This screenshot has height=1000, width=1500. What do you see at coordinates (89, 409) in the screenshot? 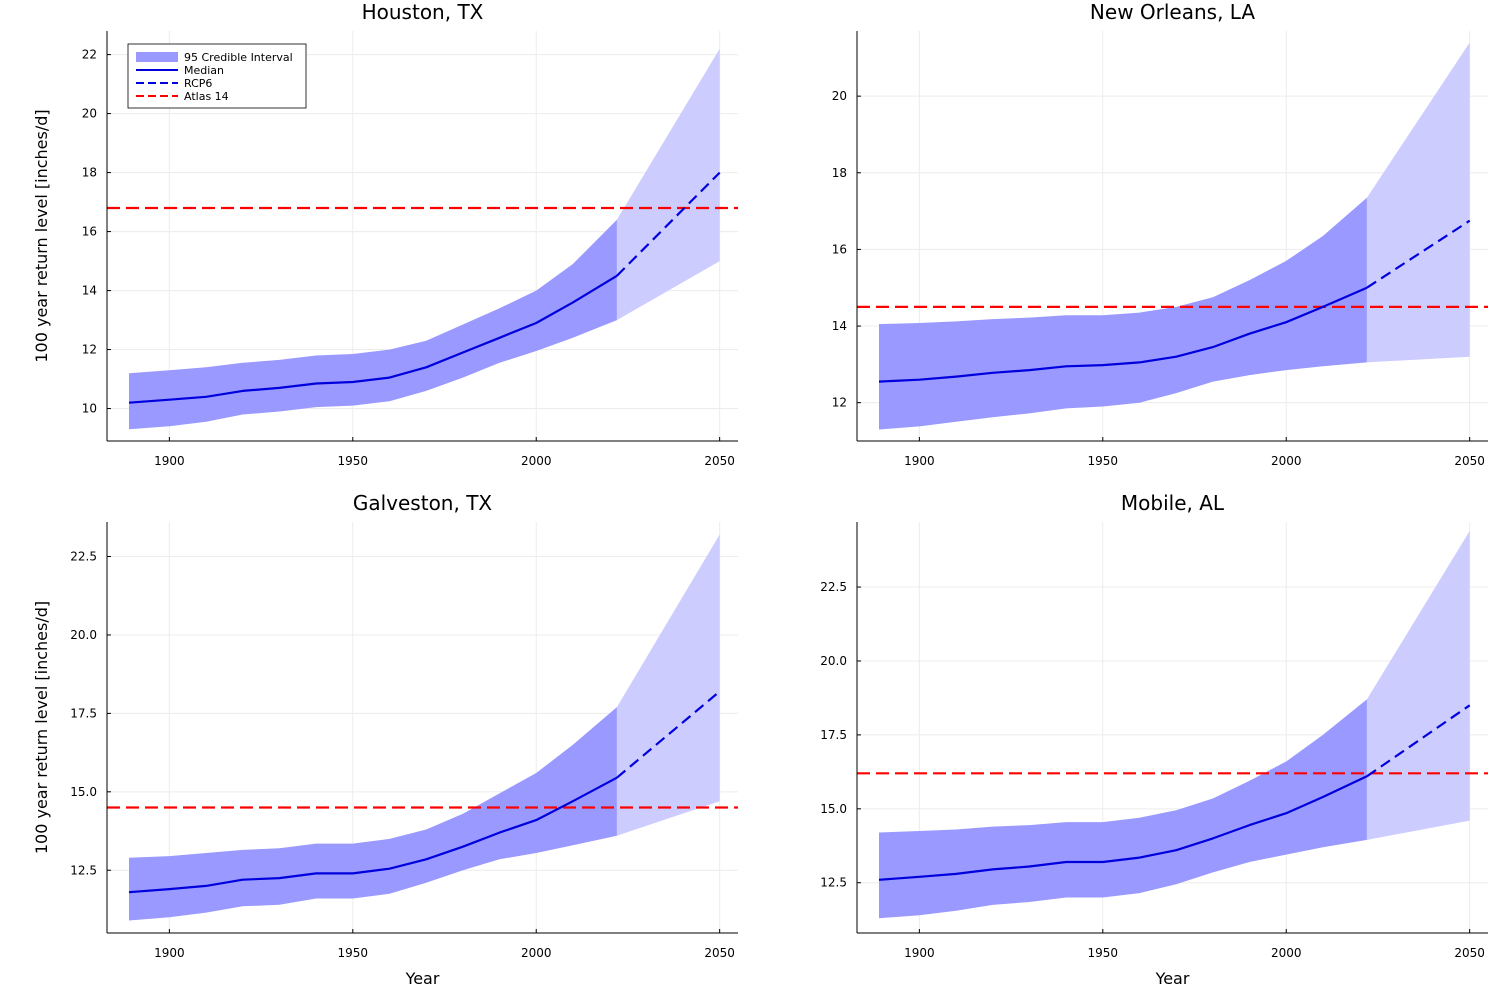
I see `y-tick-label: 10` at bounding box center [89, 409].